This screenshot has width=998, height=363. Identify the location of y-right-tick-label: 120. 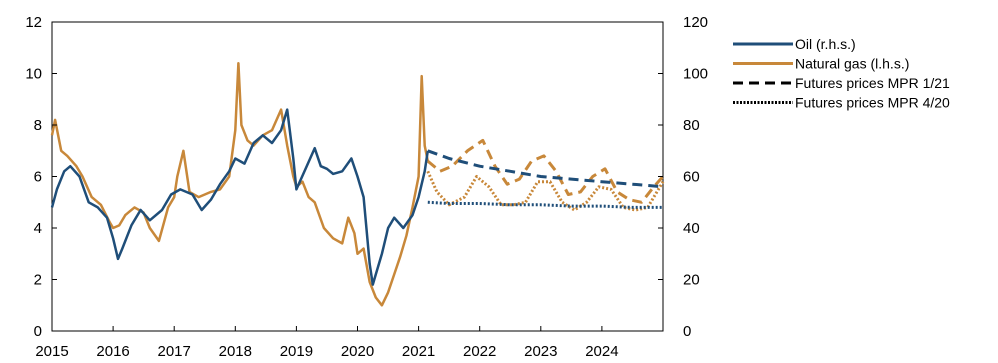
(695, 22).